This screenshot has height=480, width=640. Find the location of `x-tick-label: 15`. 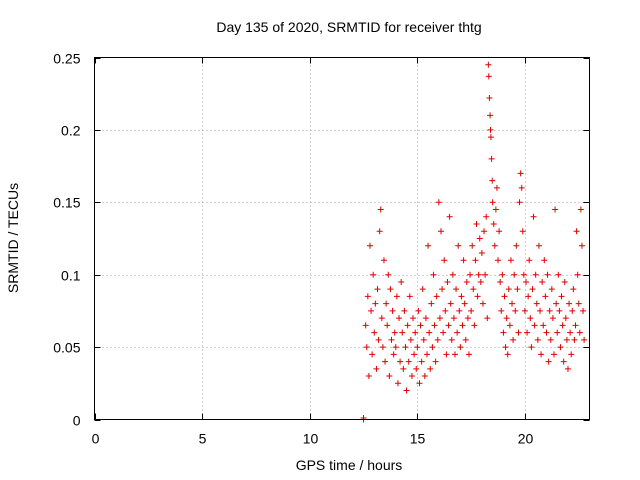

x-tick-label: 15 is located at coordinates (418, 439).